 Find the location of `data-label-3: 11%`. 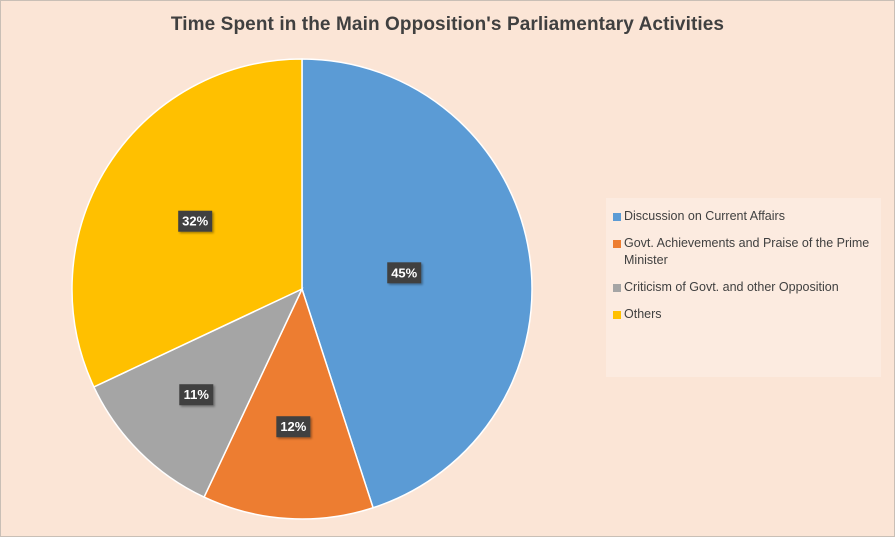

data-label-3: 11% is located at coordinates (196, 395).